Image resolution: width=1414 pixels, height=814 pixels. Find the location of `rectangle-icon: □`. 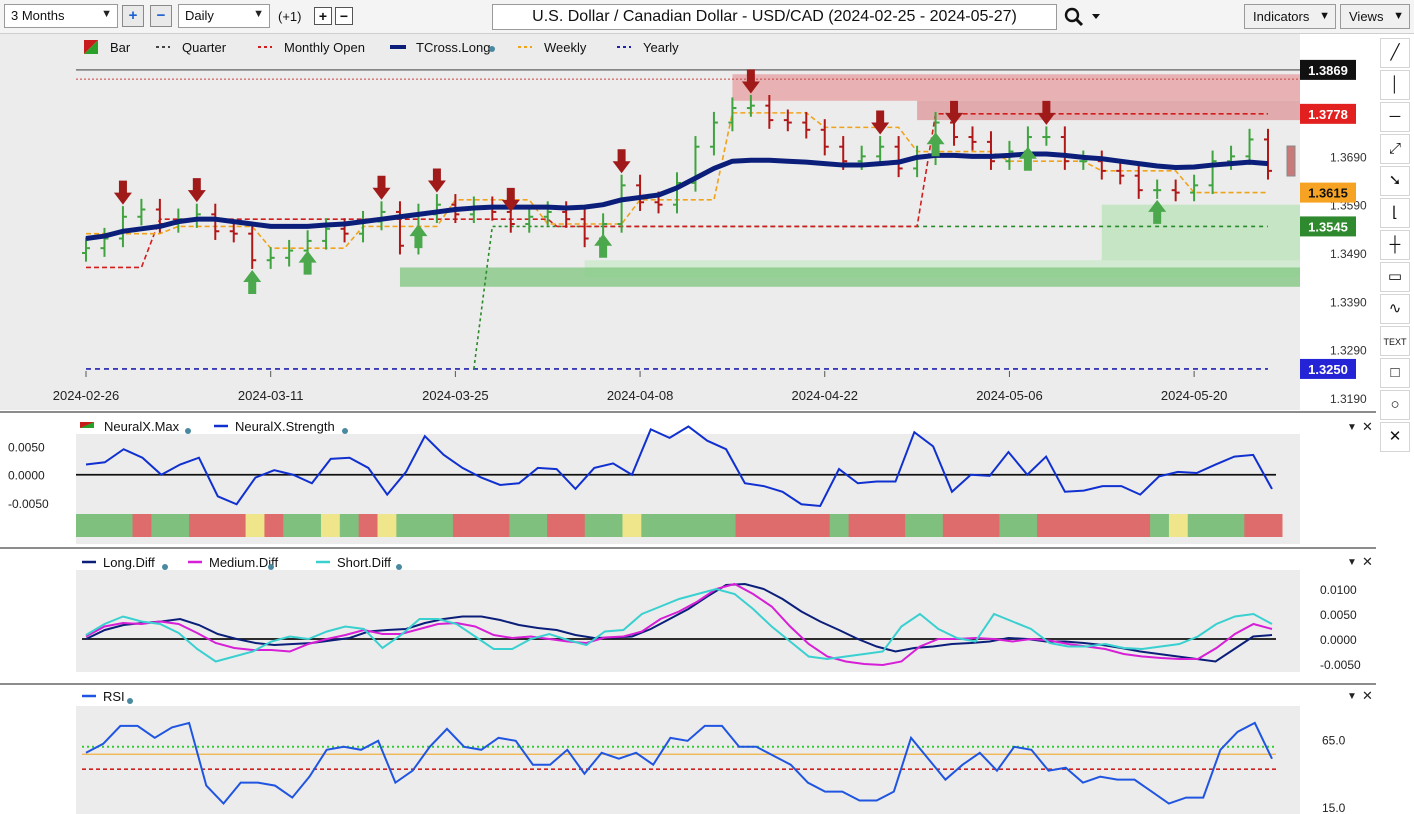

rectangle-icon: □ is located at coordinates (1395, 372).